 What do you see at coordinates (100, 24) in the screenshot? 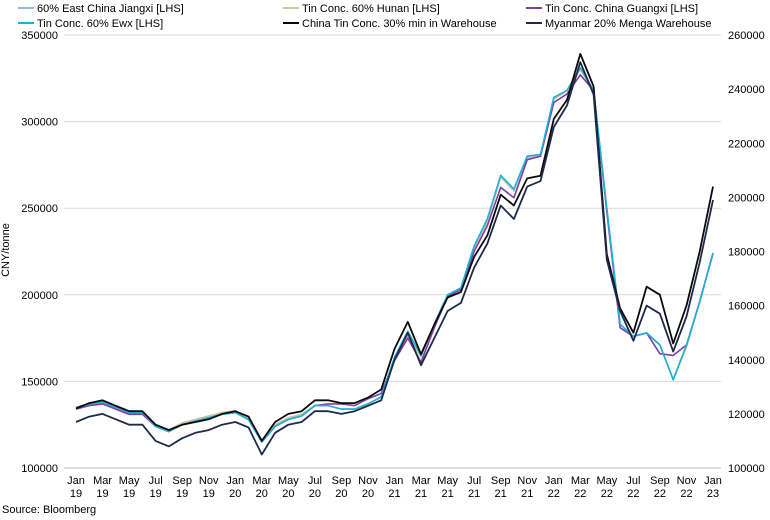
I see `legend-label: Tin Conc. 60% Ewx [LHS]` at bounding box center [100, 24].